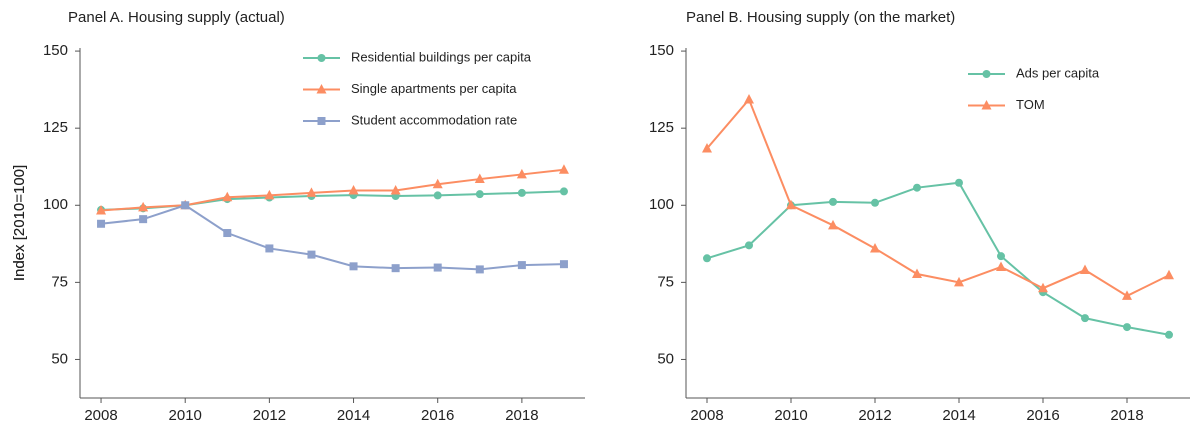 This screenshot has width=1190, height=428. What do you see at coordinates (19, 223) in the screenshot?
I see `y-axis-label: Index [2010=100]` at bounding box center [19, 223].